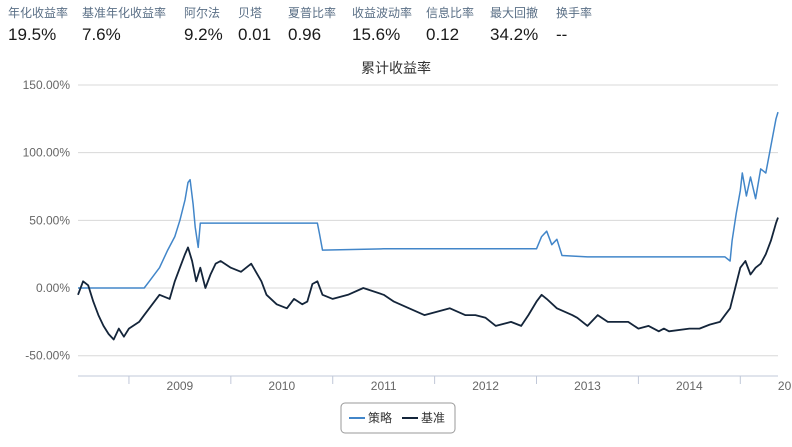 The height and width of the screenshot is (447, 792). What do you see at coordinates (203, 34) in the screenshot?
I see `metric-value: 9.2%` at bounding box center [203, 34].